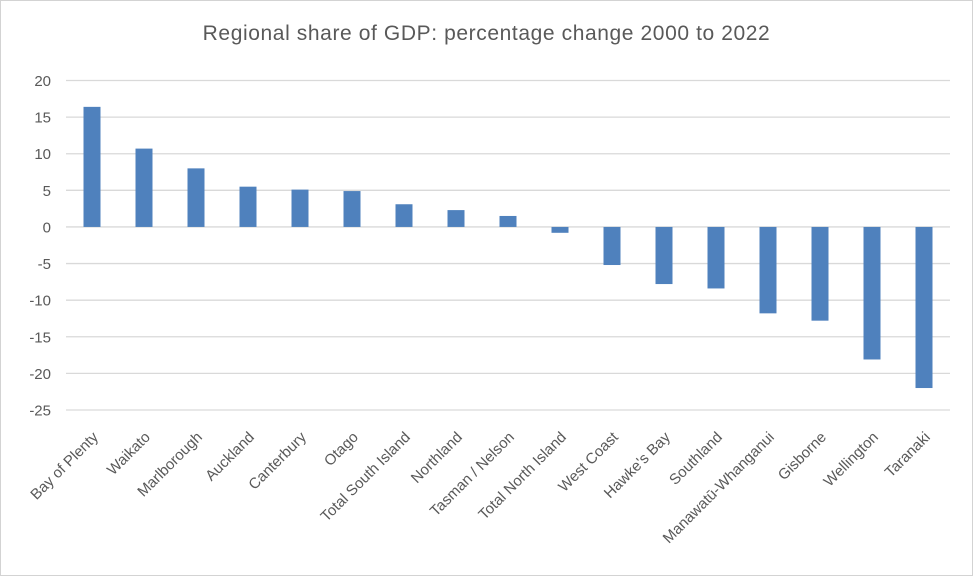 The width and height of the screenshot is (973, 576). Describe the element at coordinates (40, 301) in the screenshot. I see `y-tick-label: -10` at that location.